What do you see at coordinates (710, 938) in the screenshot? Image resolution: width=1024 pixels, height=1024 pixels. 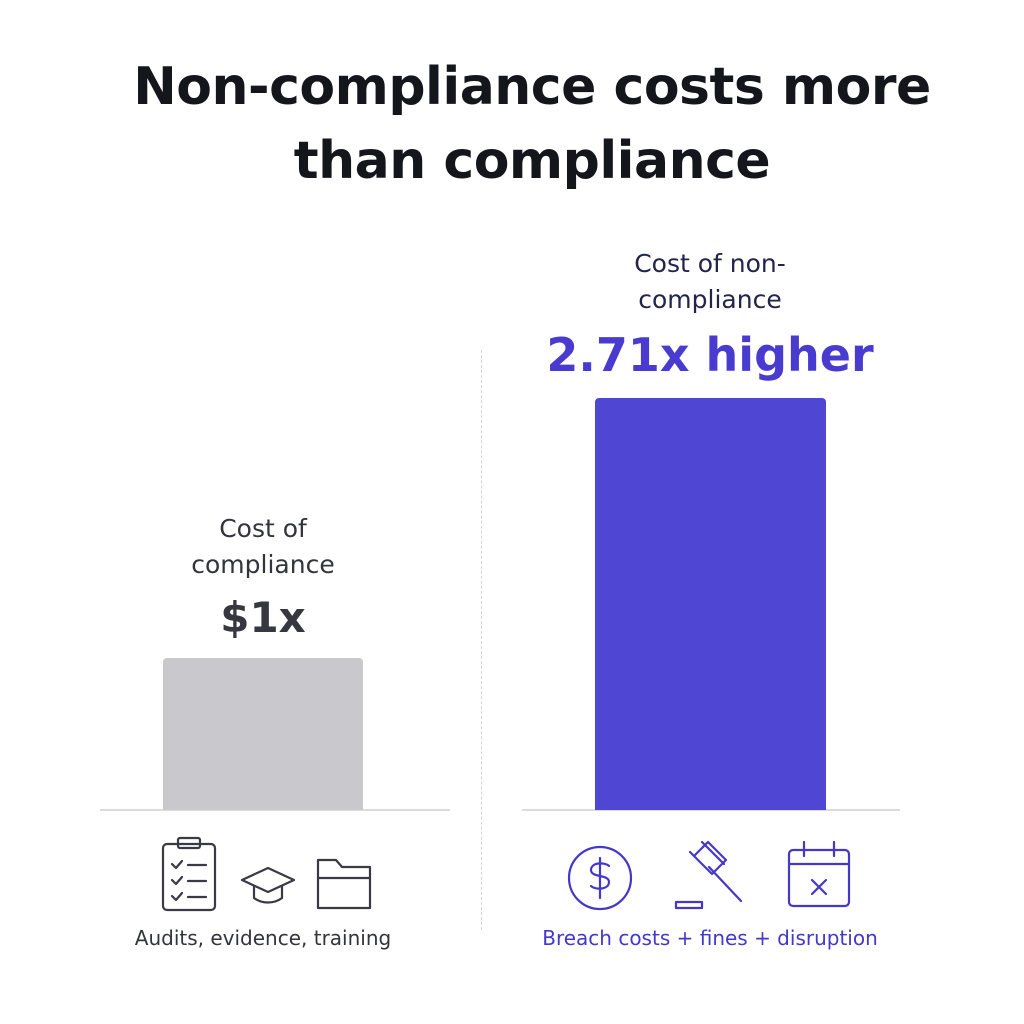 I see `caption: Breach costs + fines + disruption` at bounding box center [710, 938].